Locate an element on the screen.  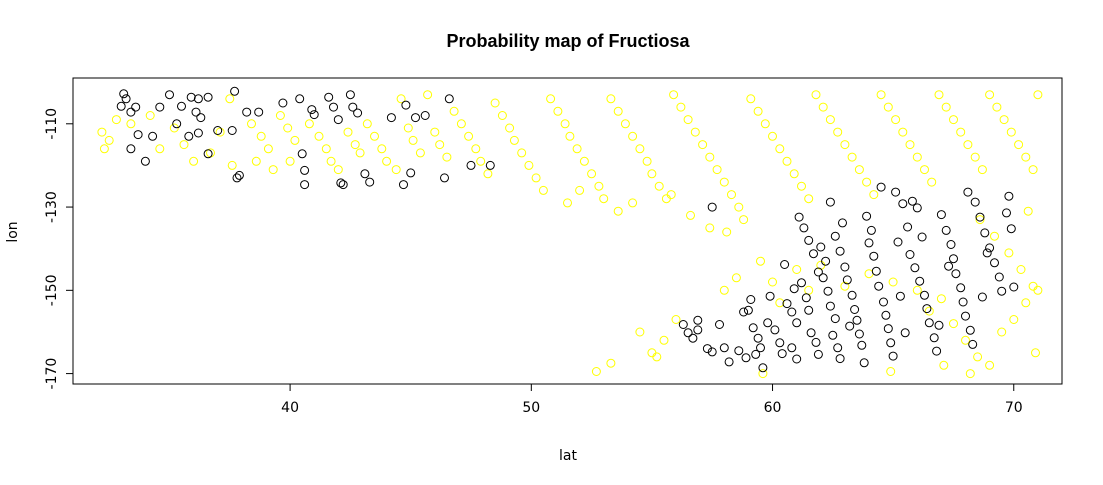
x-tick-label: 50 is located at coordinates (531, 408).